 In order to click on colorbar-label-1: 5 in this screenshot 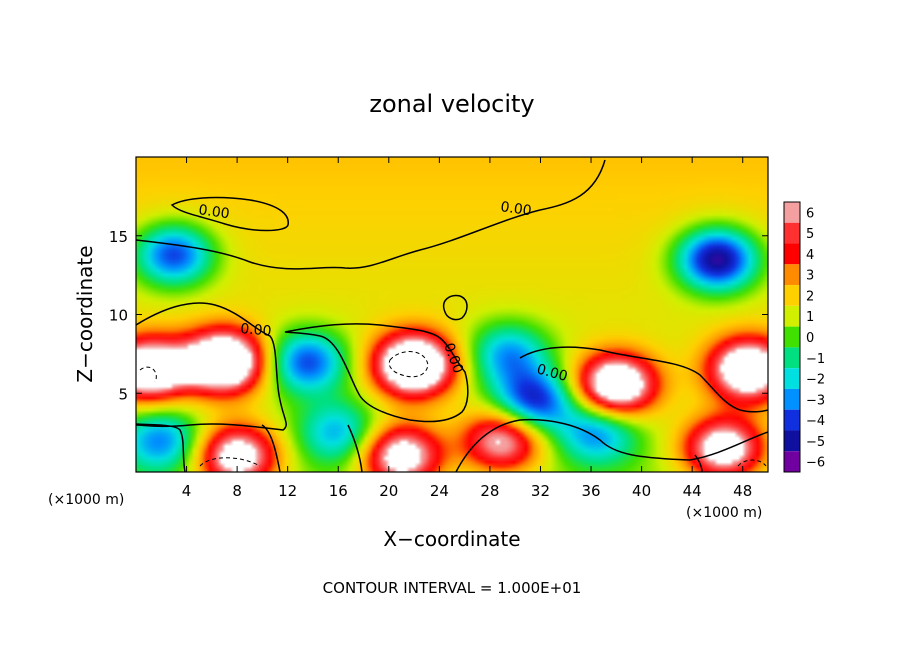, I will do `click(810, 234)`.